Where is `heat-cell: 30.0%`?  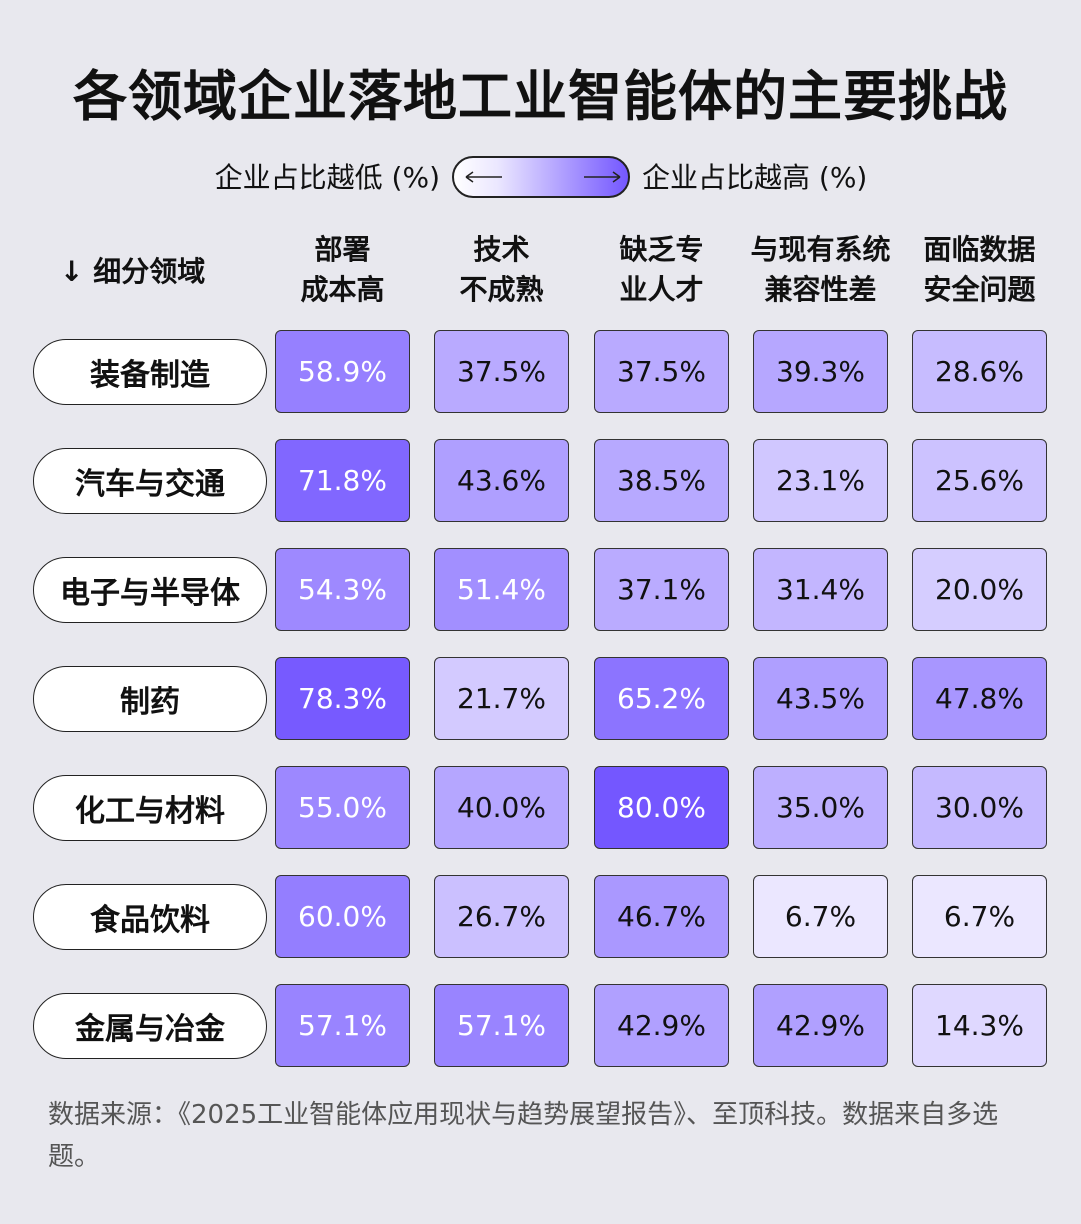
heat-cell: 30.0% is located at coordinates (979, 807).